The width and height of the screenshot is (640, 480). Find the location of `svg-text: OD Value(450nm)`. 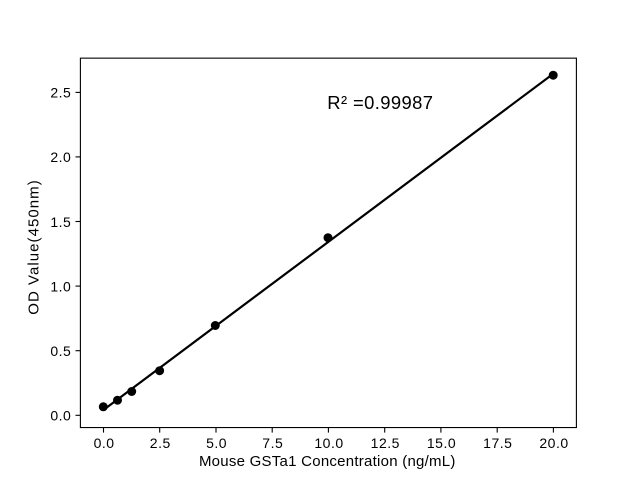

svg-text: OD Value(450nm) is located at coordinates (34, 247).